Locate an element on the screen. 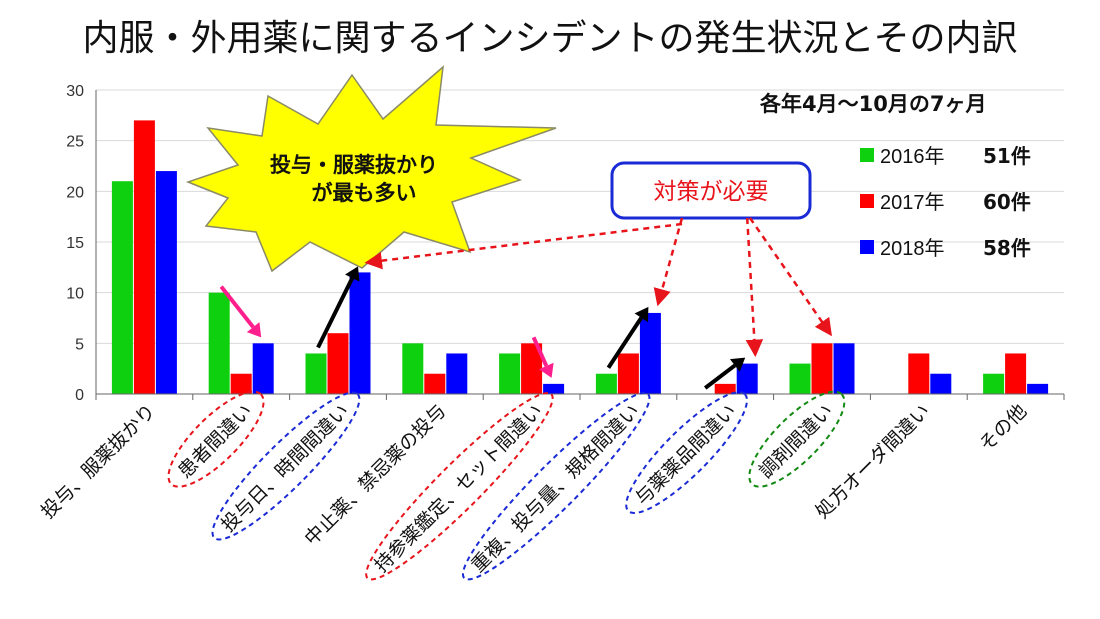 The width and height of the screenshot is (1100, 619). action-callout-box is located at coordinates (711, 190).